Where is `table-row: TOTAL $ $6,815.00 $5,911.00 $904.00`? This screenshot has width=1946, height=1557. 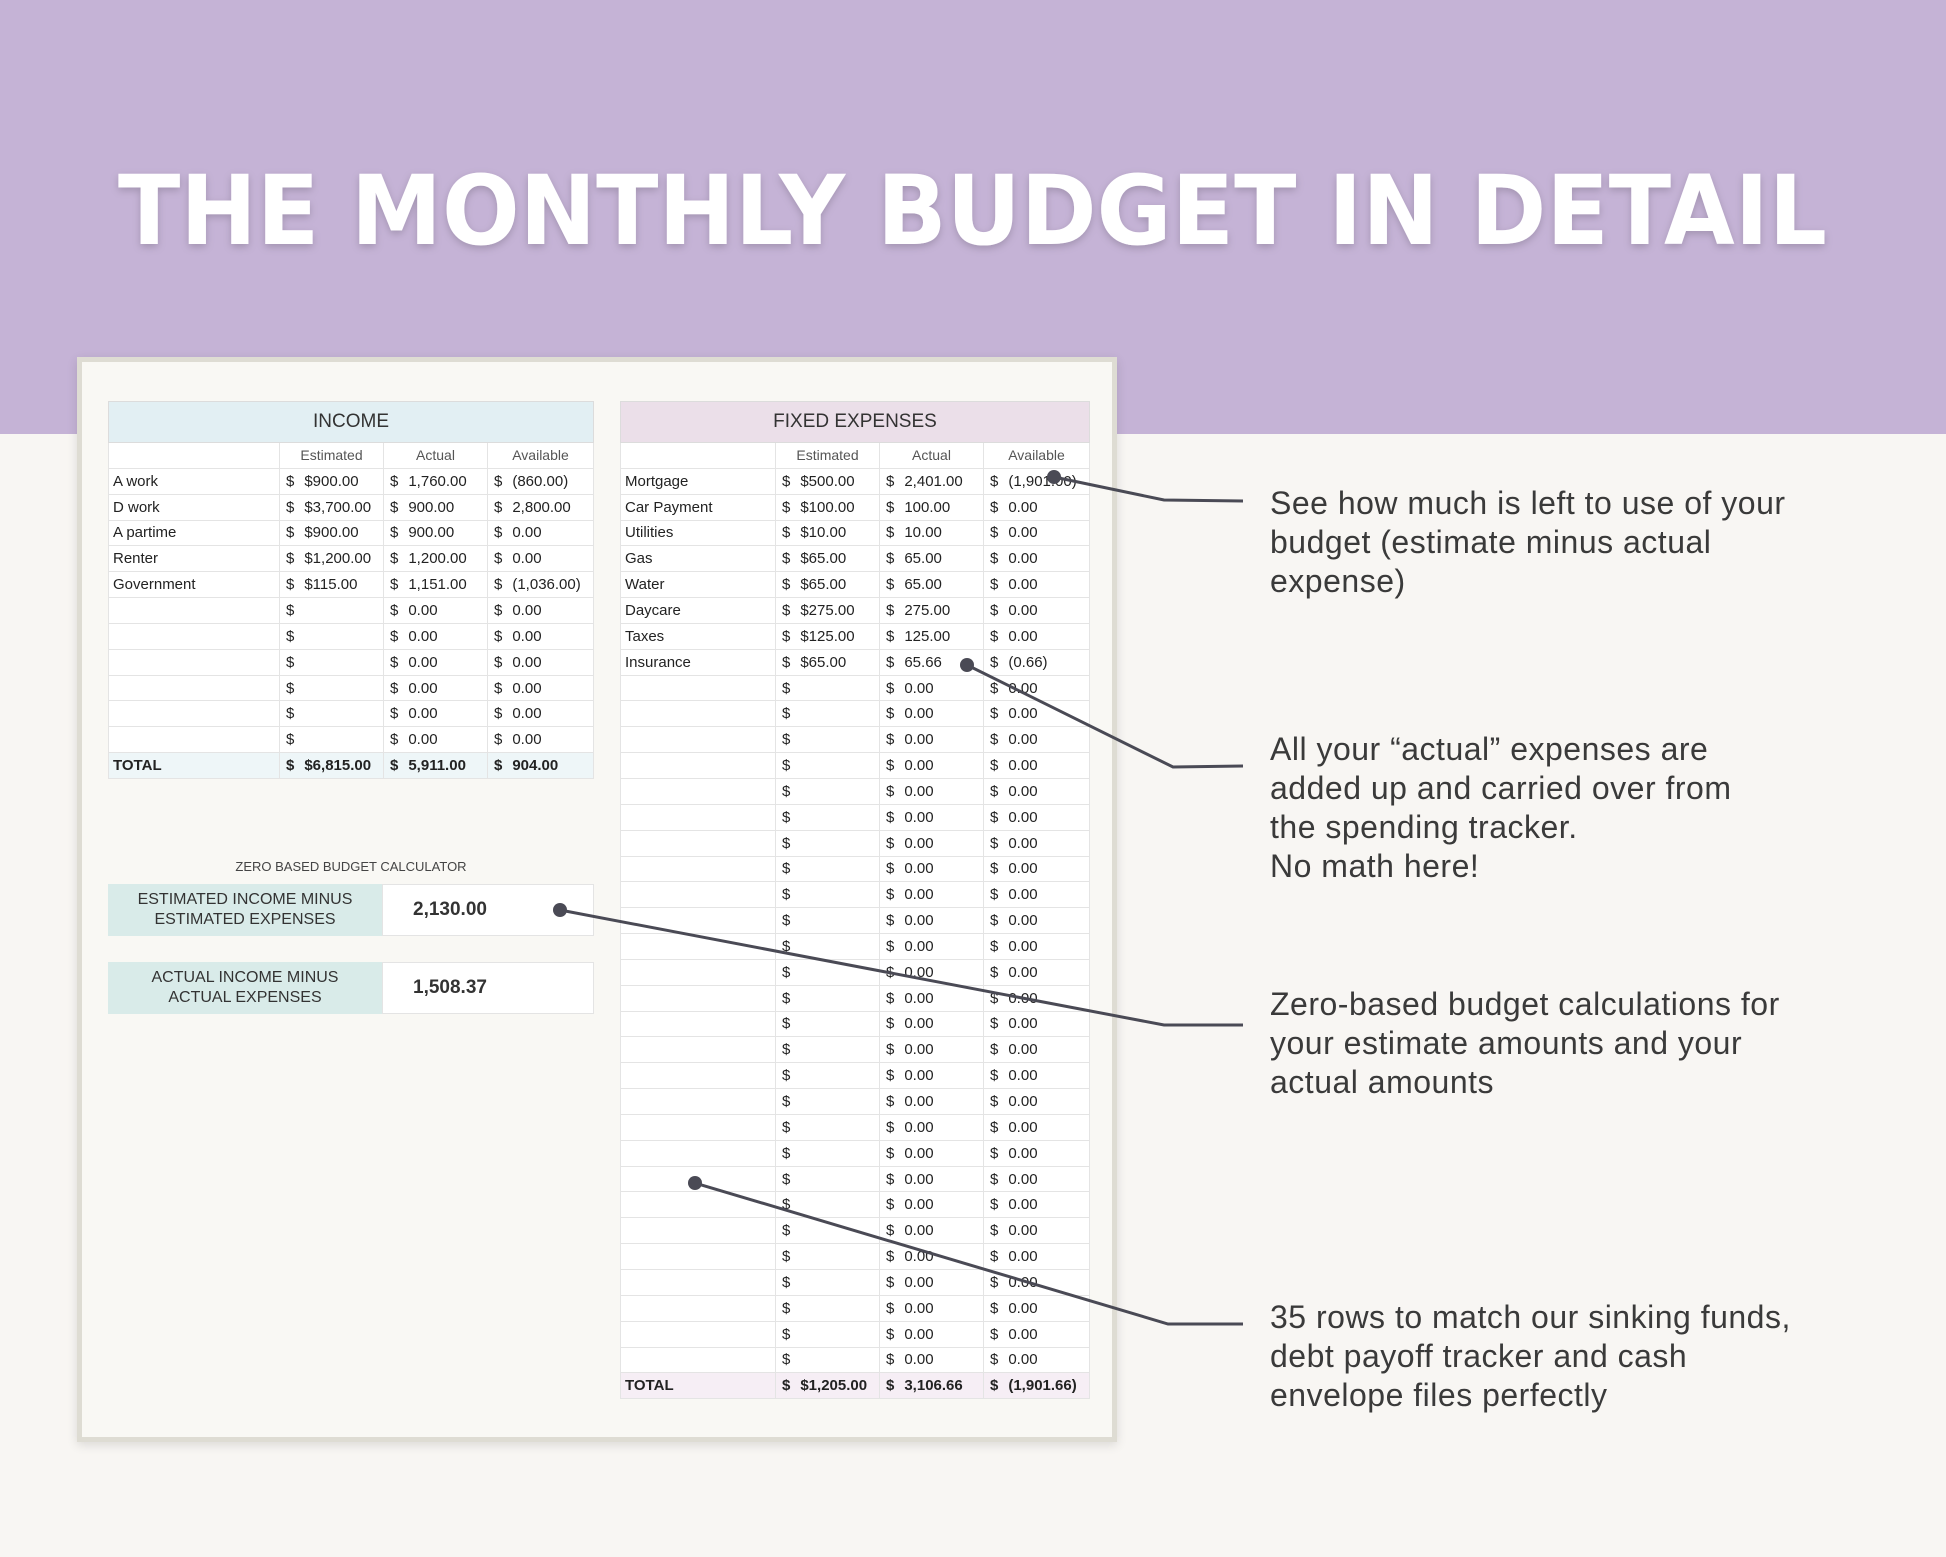 table-row: TOTAL $ $6,815.00 $5,911.00 $904.00 is located at coordinates (351, 766).